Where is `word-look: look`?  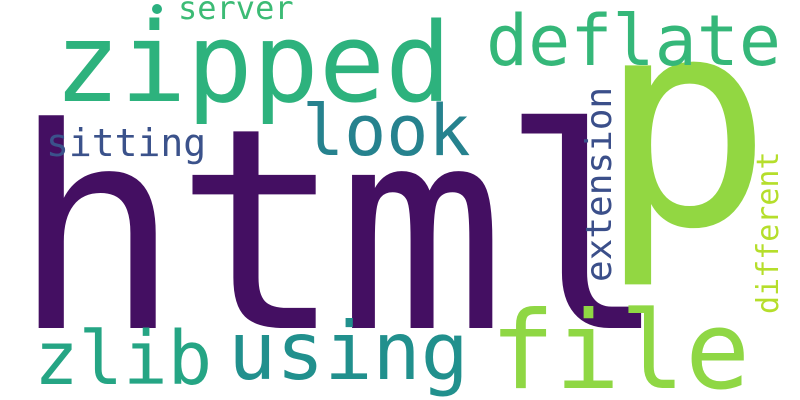 word-look: look is located at coordinates (386, 131).